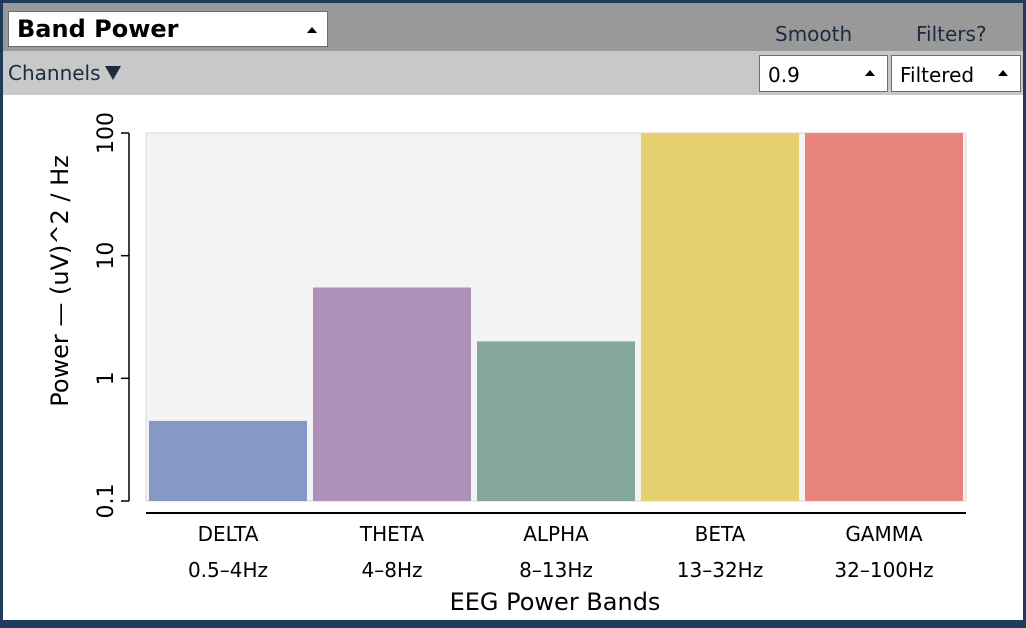 The height and width of the screenshot is (628, 1026). What do you see at coordinates (106, 378) in the screenshot?
I see `y-tick-label: 1` at bounding box center [106, 378].